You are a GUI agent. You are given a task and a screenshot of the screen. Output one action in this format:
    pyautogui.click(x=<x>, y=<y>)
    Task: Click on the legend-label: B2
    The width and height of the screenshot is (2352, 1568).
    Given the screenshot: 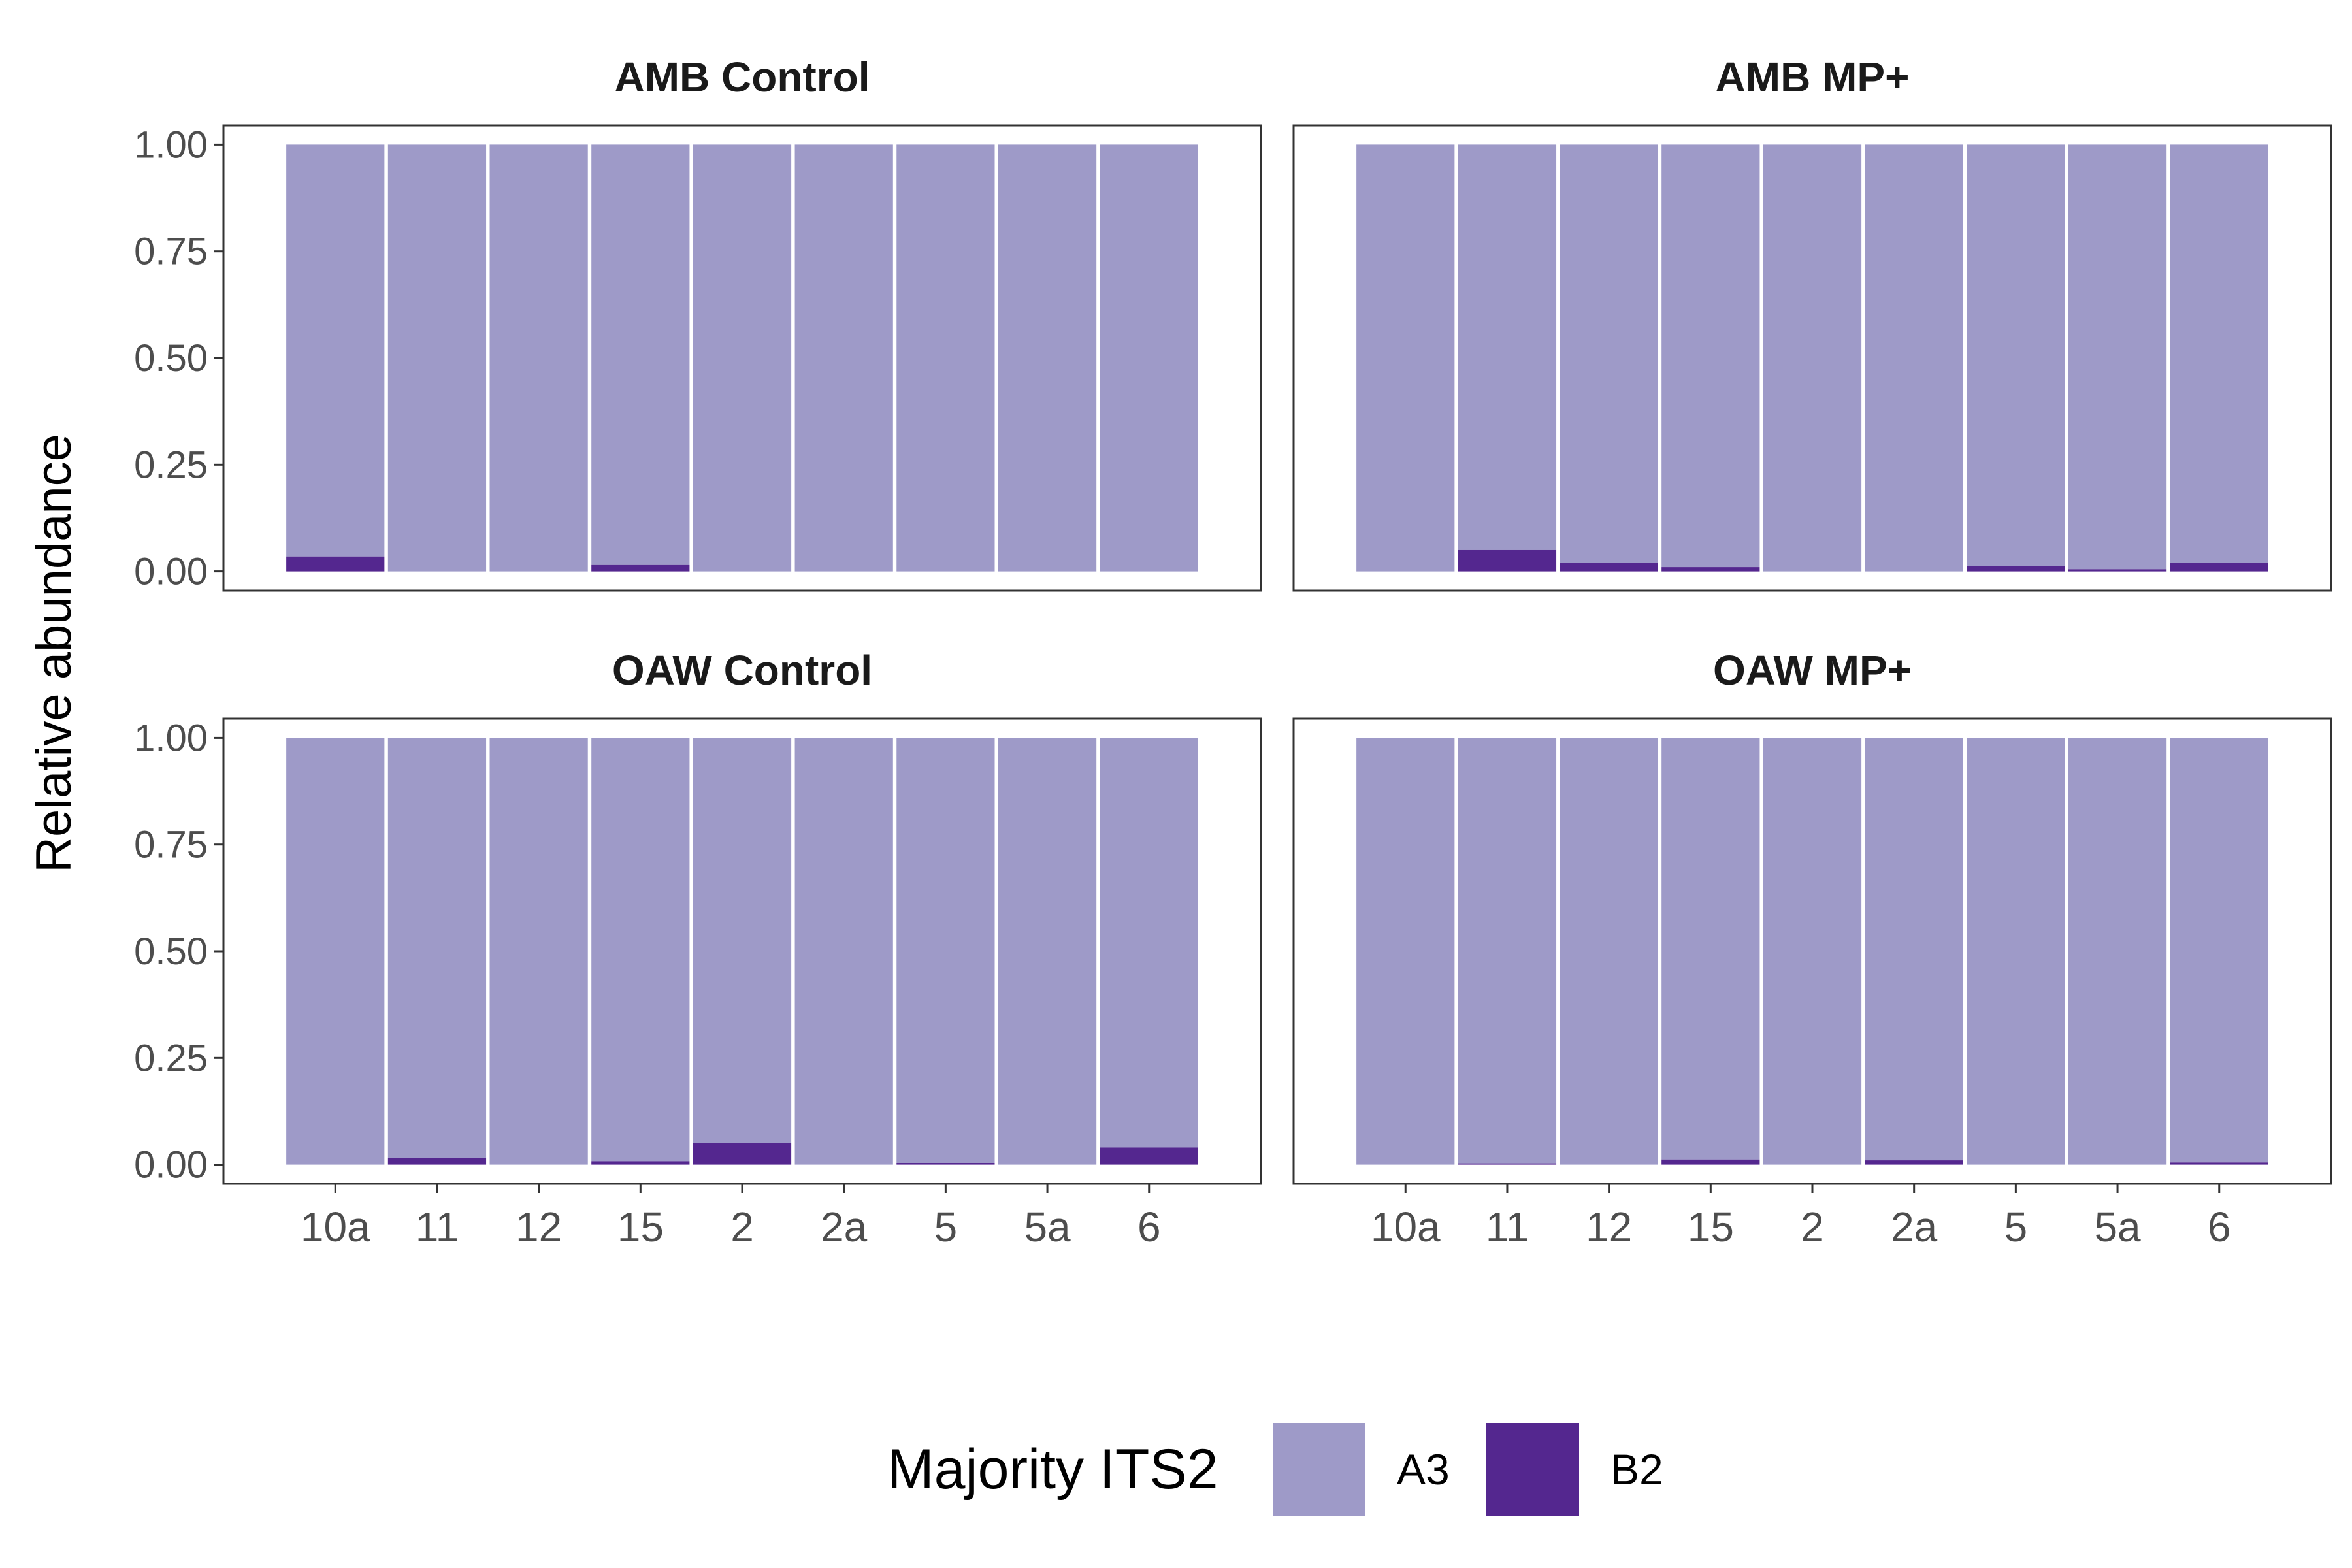 What is the action you would take?
    pyautogui.click(x=1636, y=1469)
    